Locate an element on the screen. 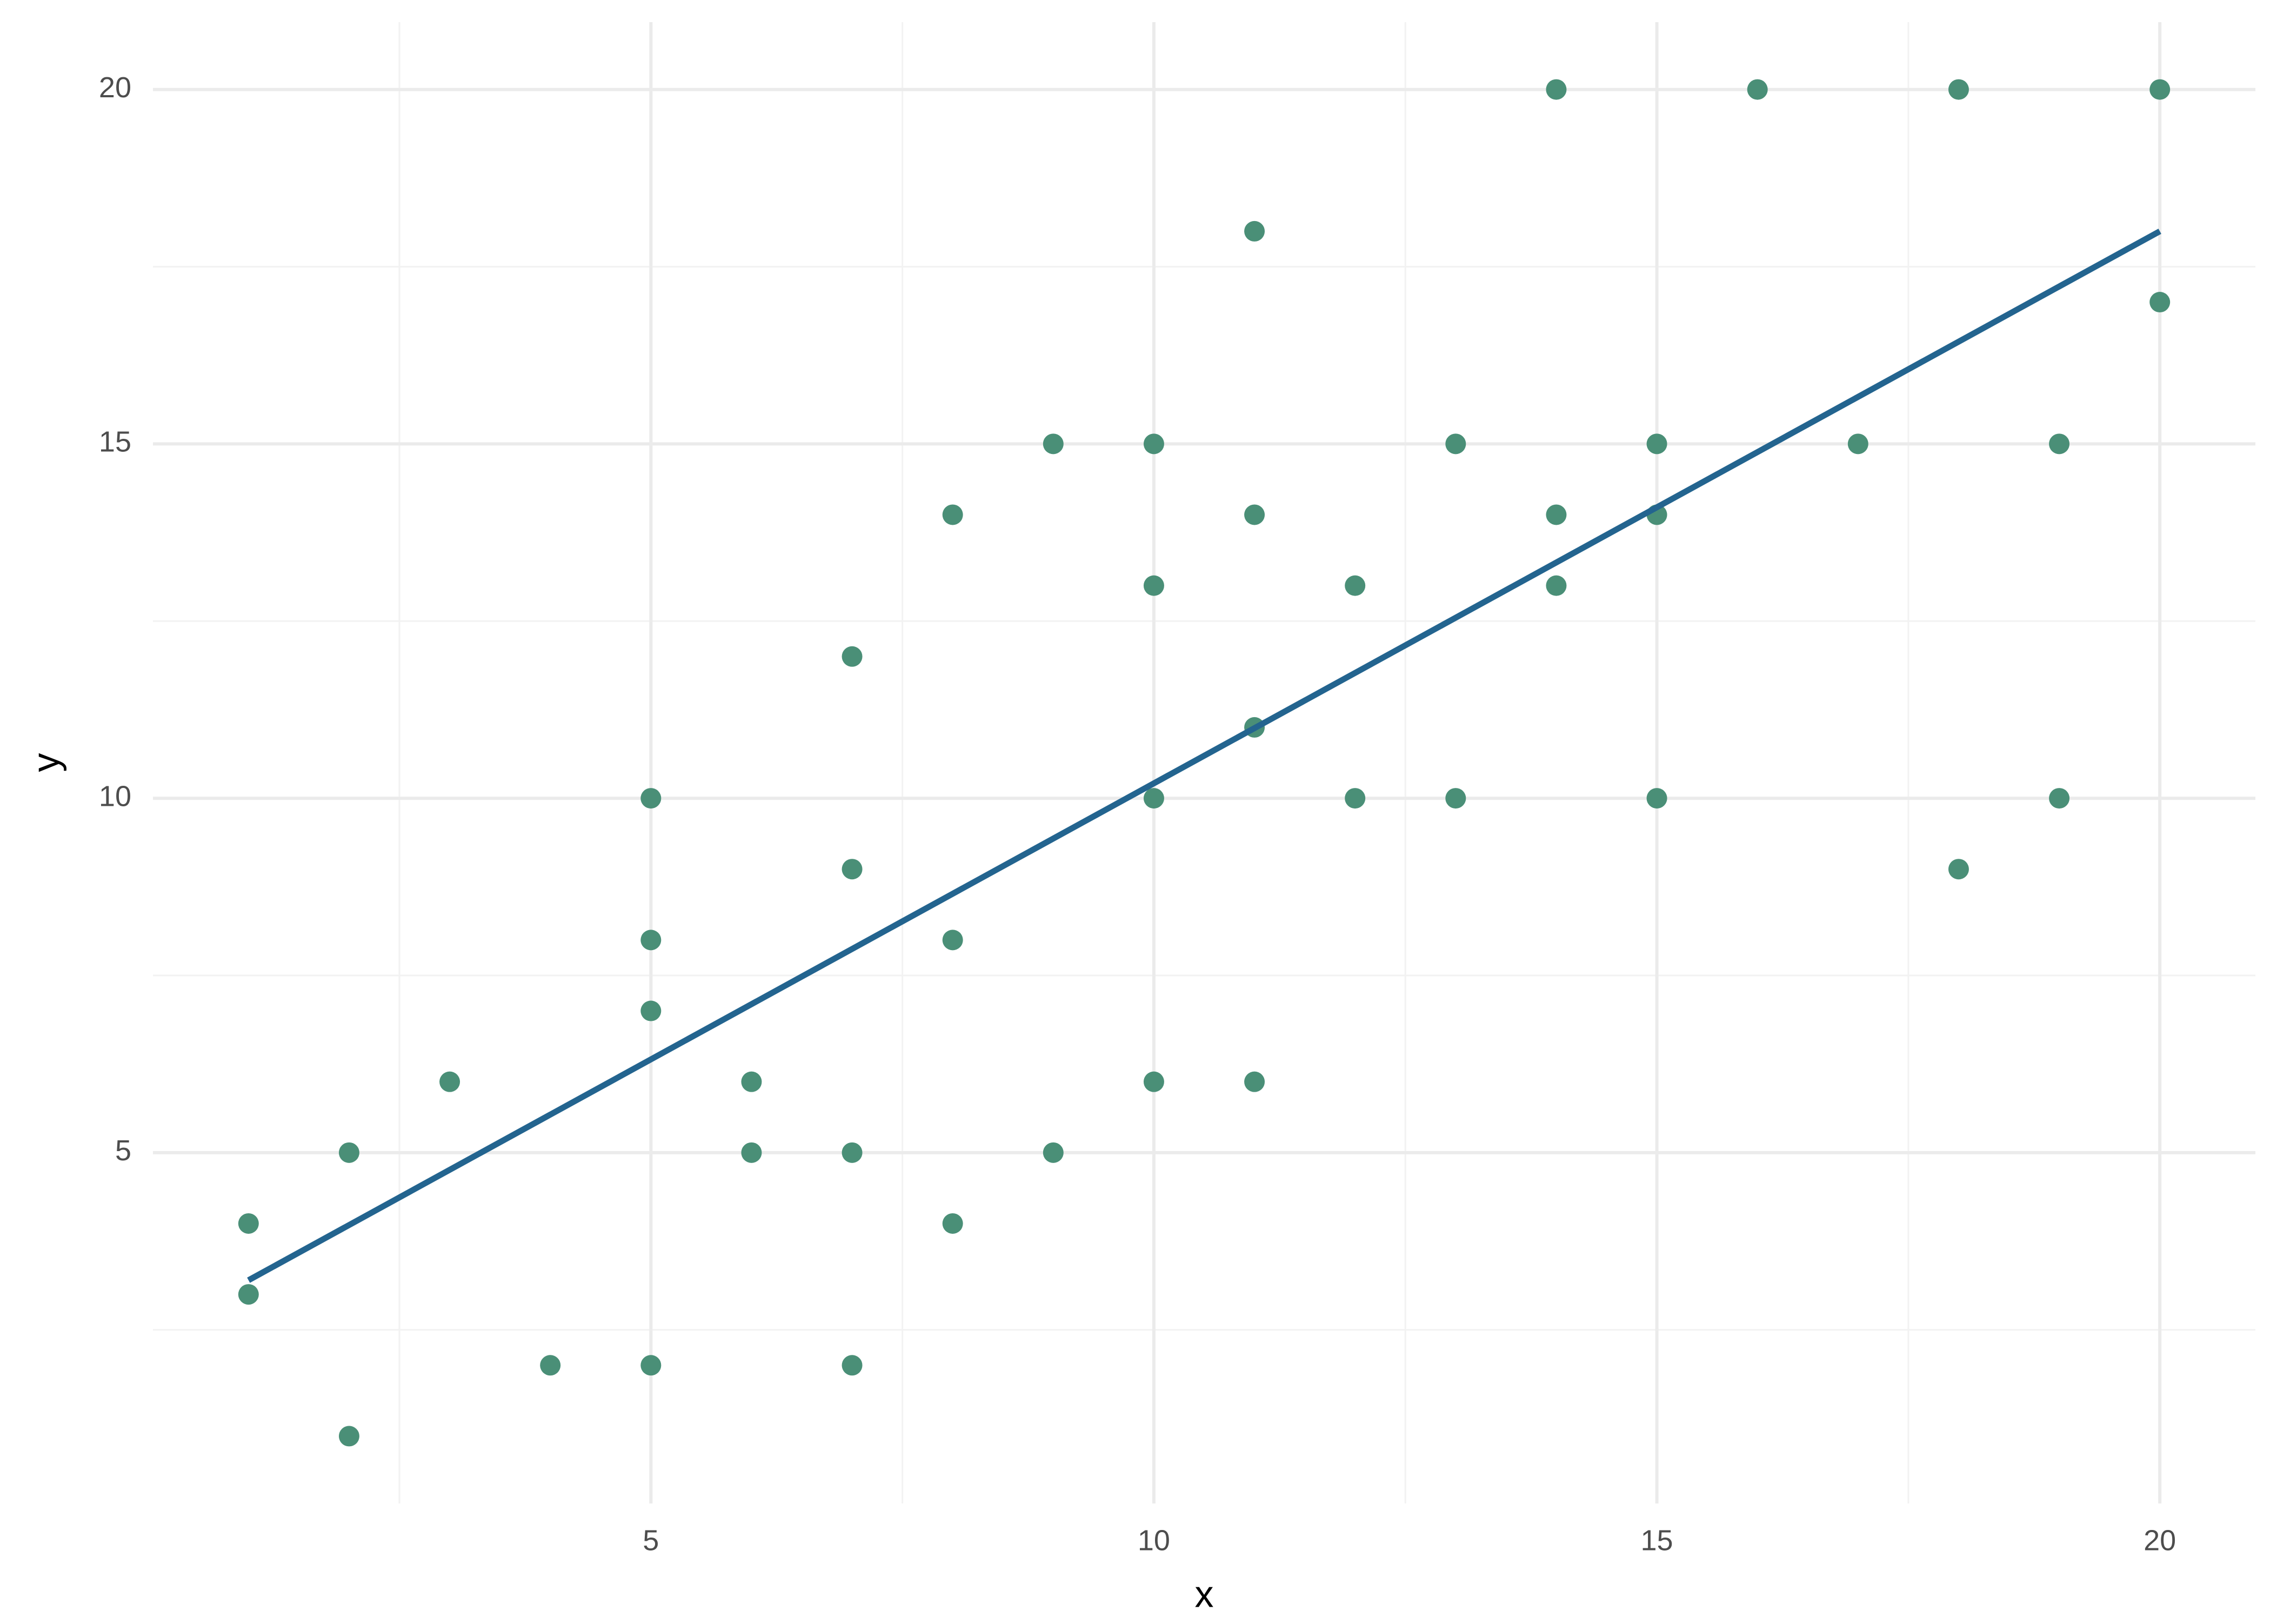 The width and height of the screenshot is (2270, 1624). y-tick-label: 5 is located at coordinates (123, 1150).